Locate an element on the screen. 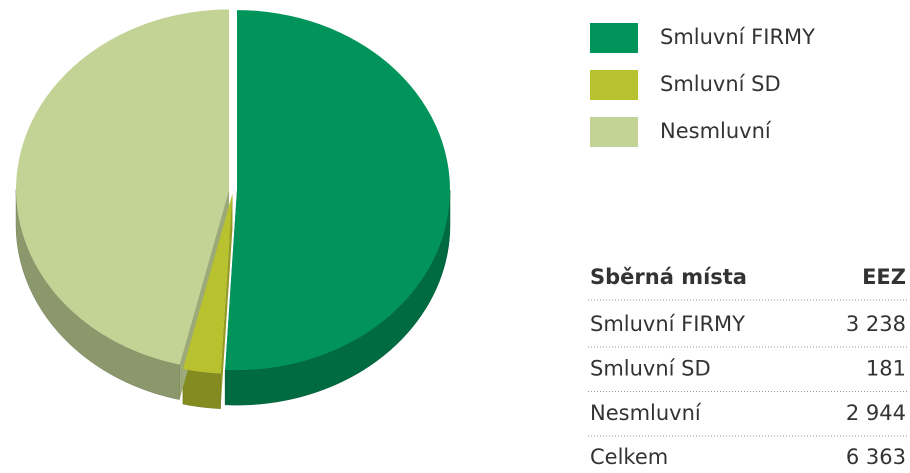  table-label: Smluvní FIRMY is located at coordinates (667, 324).